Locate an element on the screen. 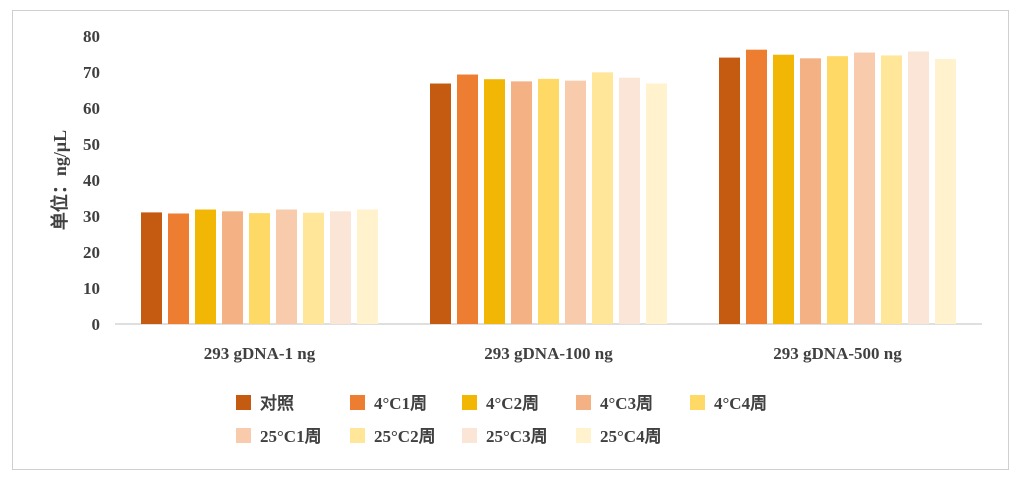  x-category-label: 293 gDNA-1 ng is located at coordinates (260, 353).